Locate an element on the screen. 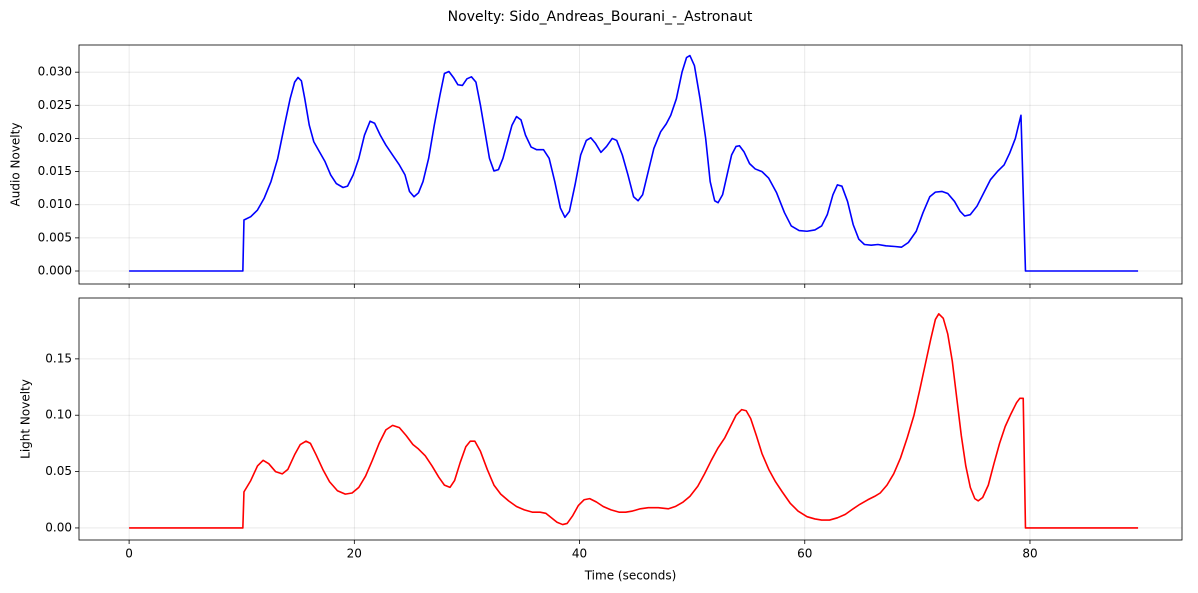  x-tick-label: 40 is located at coordinates (579, 554).